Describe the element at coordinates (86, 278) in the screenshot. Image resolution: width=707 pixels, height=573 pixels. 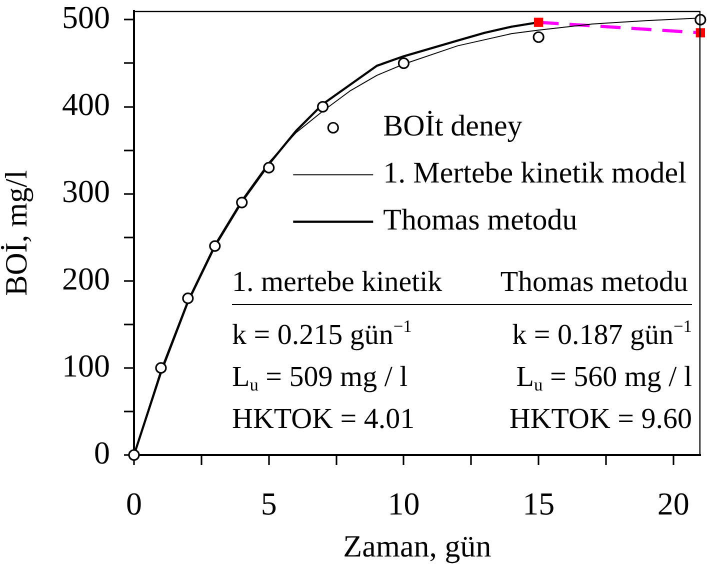
I see `y-tick-label: 200` at that location.